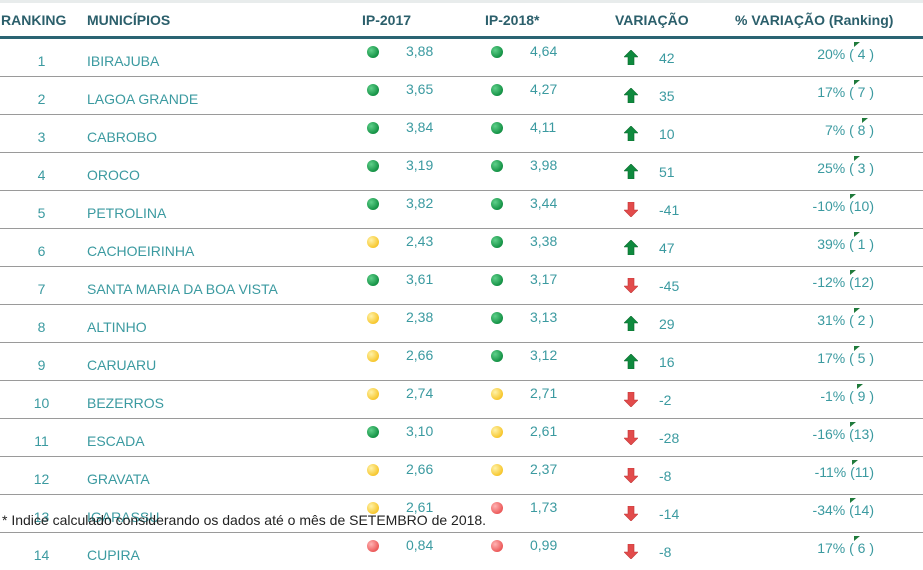 The width and height of the screenshot is (923, 570). I want to click on rank-cell: 6, so click(41, 248).